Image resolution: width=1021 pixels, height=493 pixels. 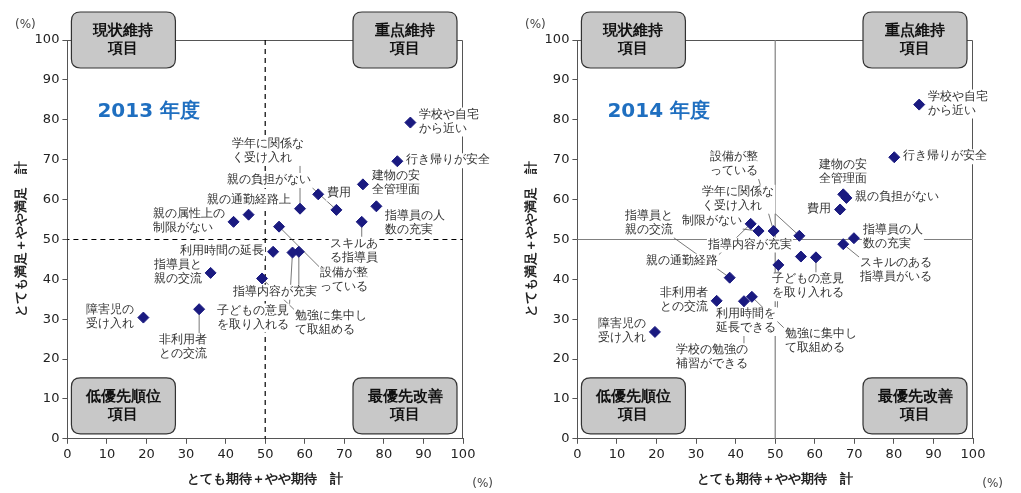 I want to click on annotation: 利用時間の延長, so click(x=222, y=249).